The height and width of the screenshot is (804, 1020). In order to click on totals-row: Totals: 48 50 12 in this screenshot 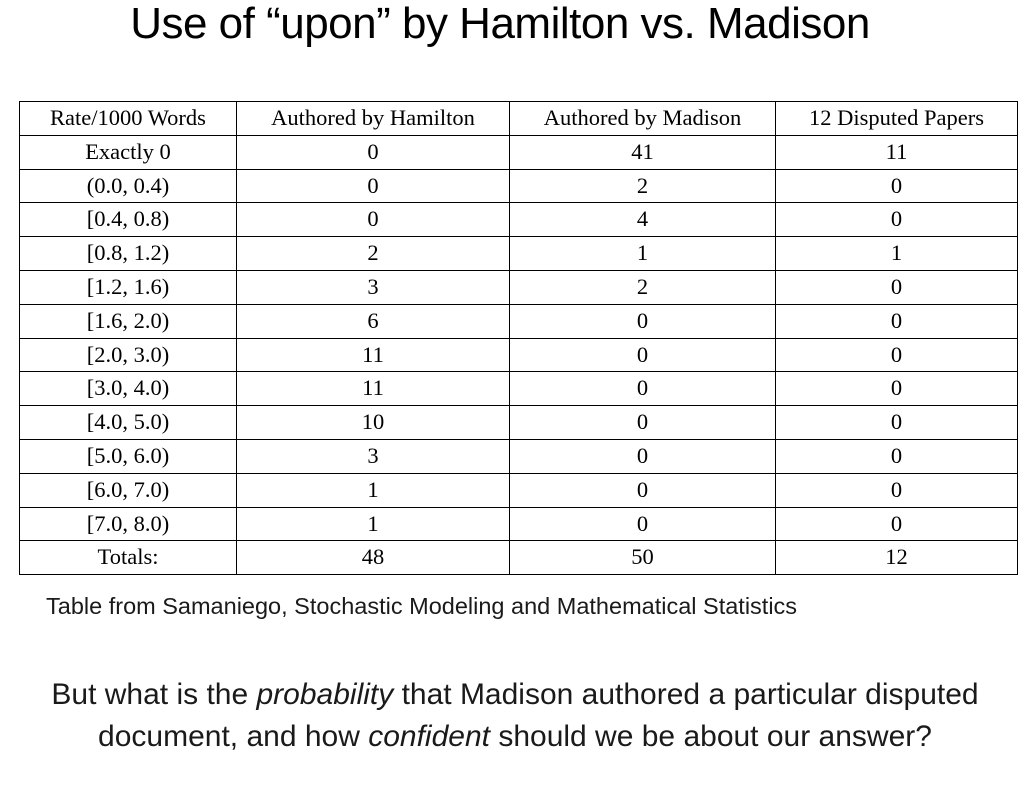, I will do `click(518, 558)`.